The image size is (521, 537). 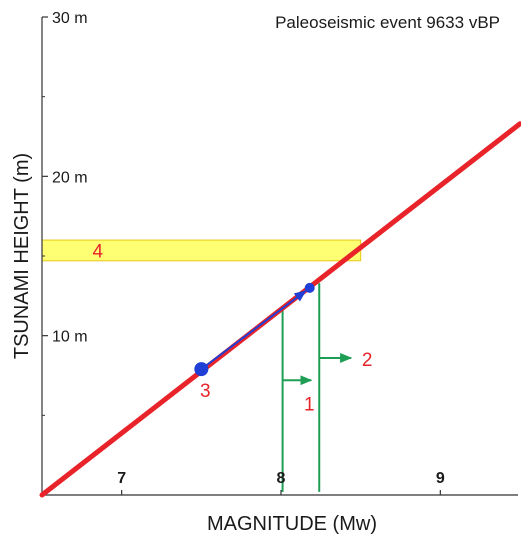 What do you see at coordinates (97, 251) in the screenshot?
I see `band-label: 4` at bounding box center [97, 251].